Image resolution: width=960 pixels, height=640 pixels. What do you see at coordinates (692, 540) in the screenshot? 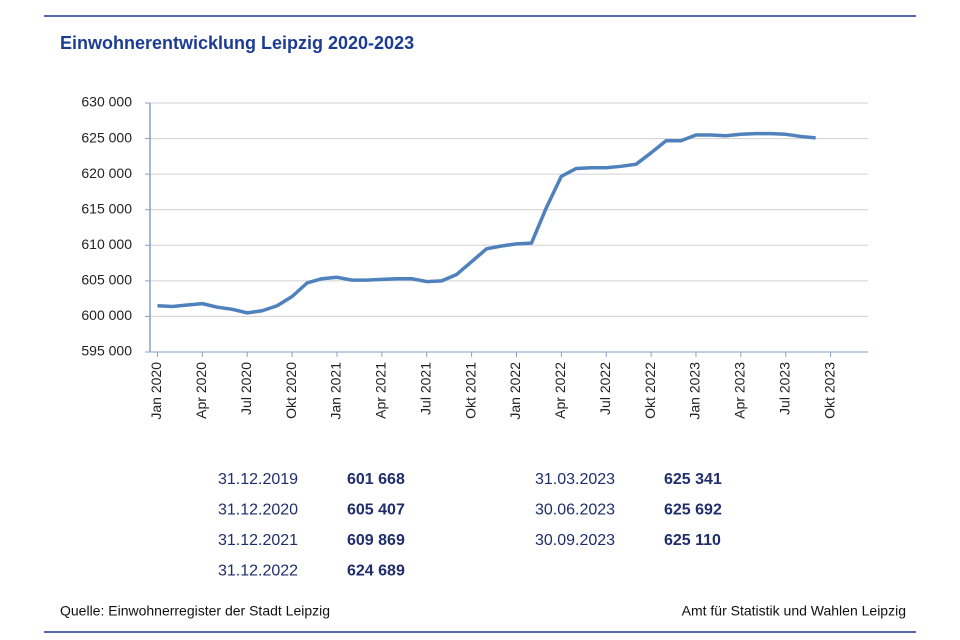
I see `summary-value: 625 110` at bounding box center [692, 540].